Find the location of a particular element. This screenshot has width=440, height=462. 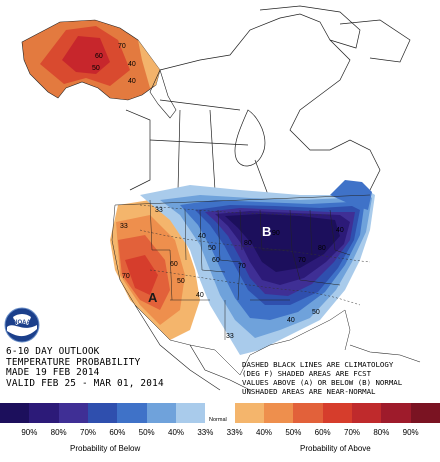

central-label-80: 80 is located at coordinates (248, 243).